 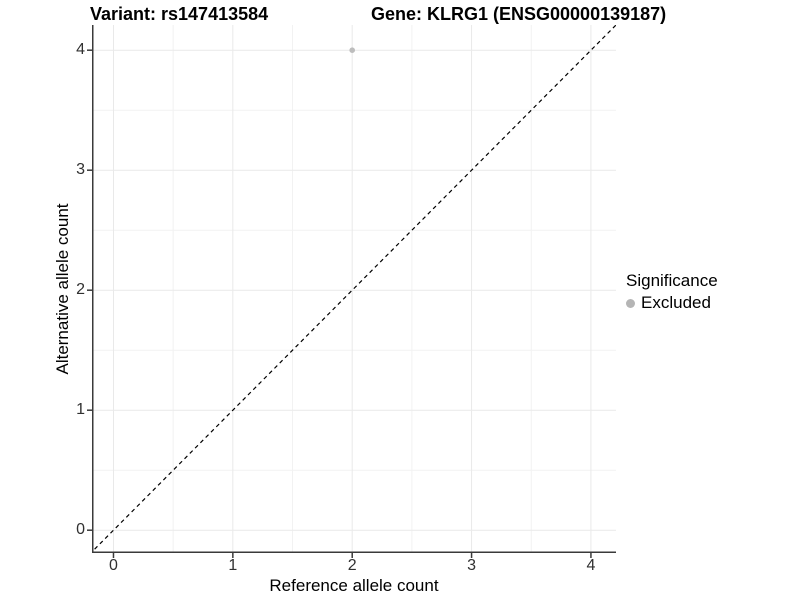 What do you see at coordinates (80, 170) in the screenshot?
I see `y-tick-label: 3` at bounding box center [80, 170].